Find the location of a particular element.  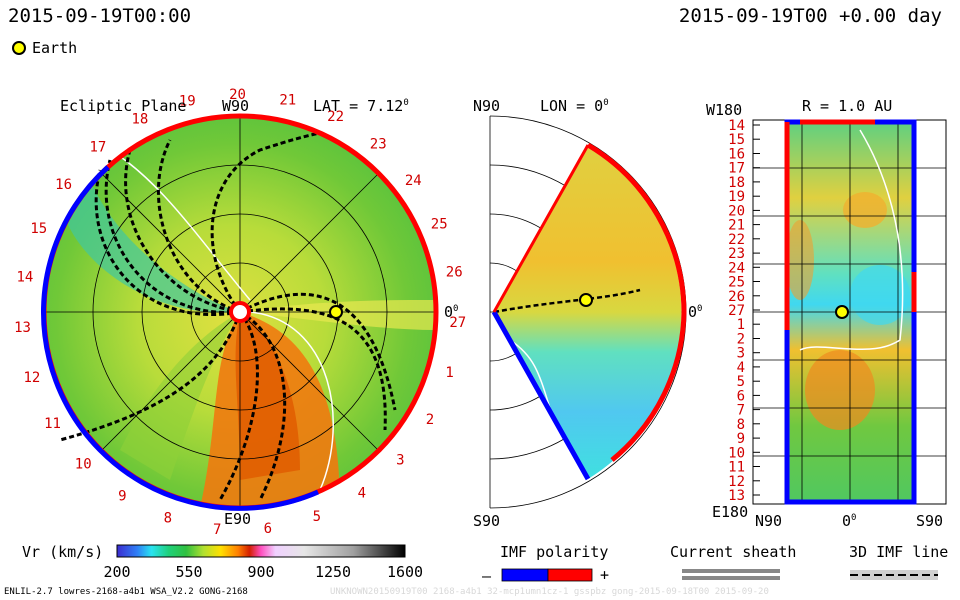

ecliptic-bottom-label: E90 is located at coordinates (238, 519).